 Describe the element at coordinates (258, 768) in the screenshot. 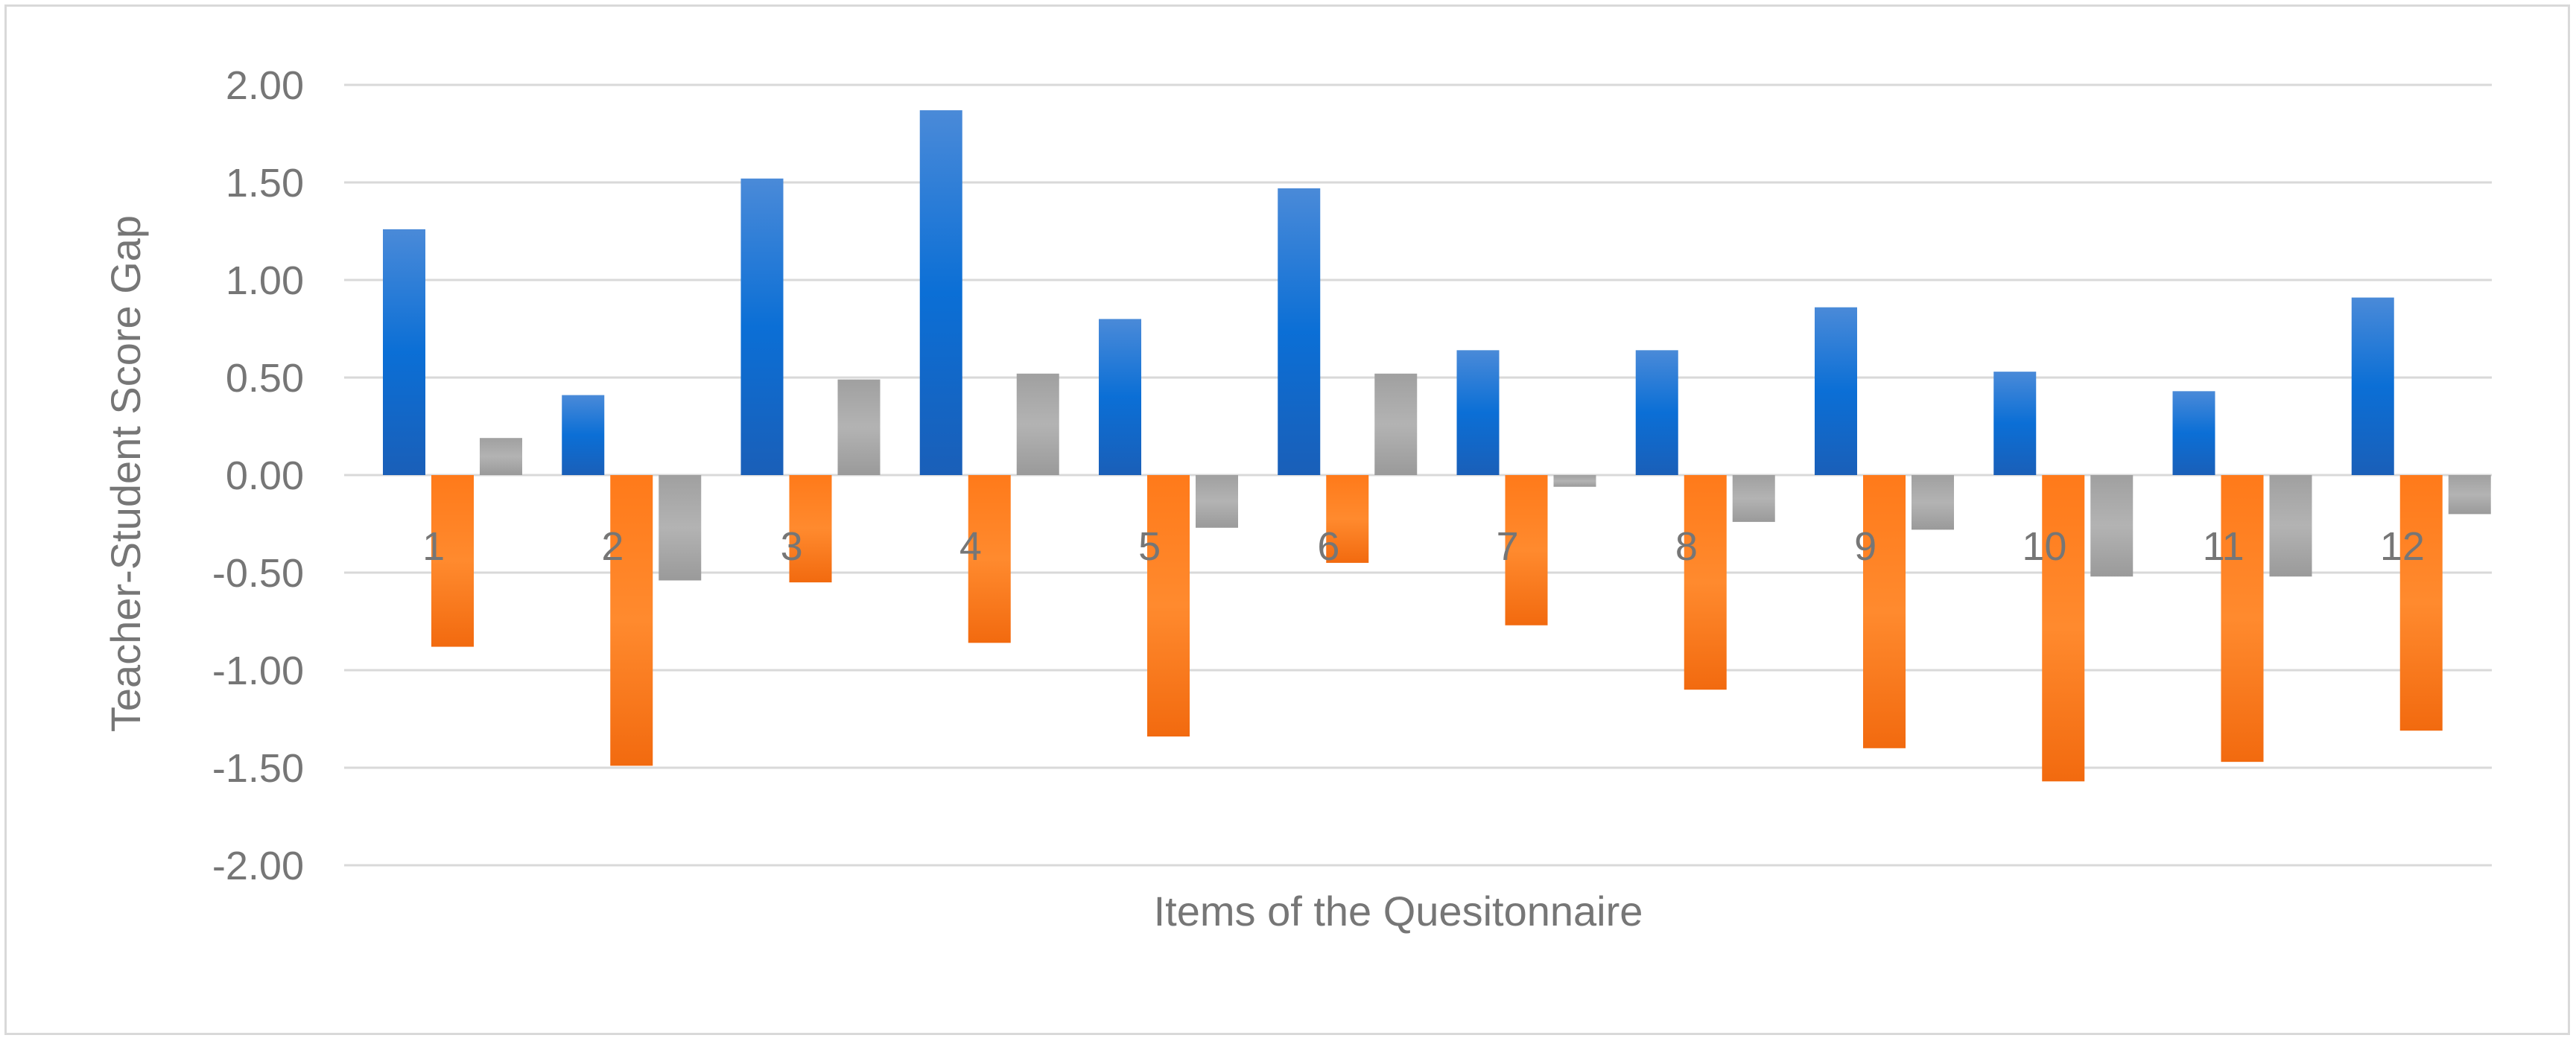

I see `y-tick-label: -1.50` at that location.